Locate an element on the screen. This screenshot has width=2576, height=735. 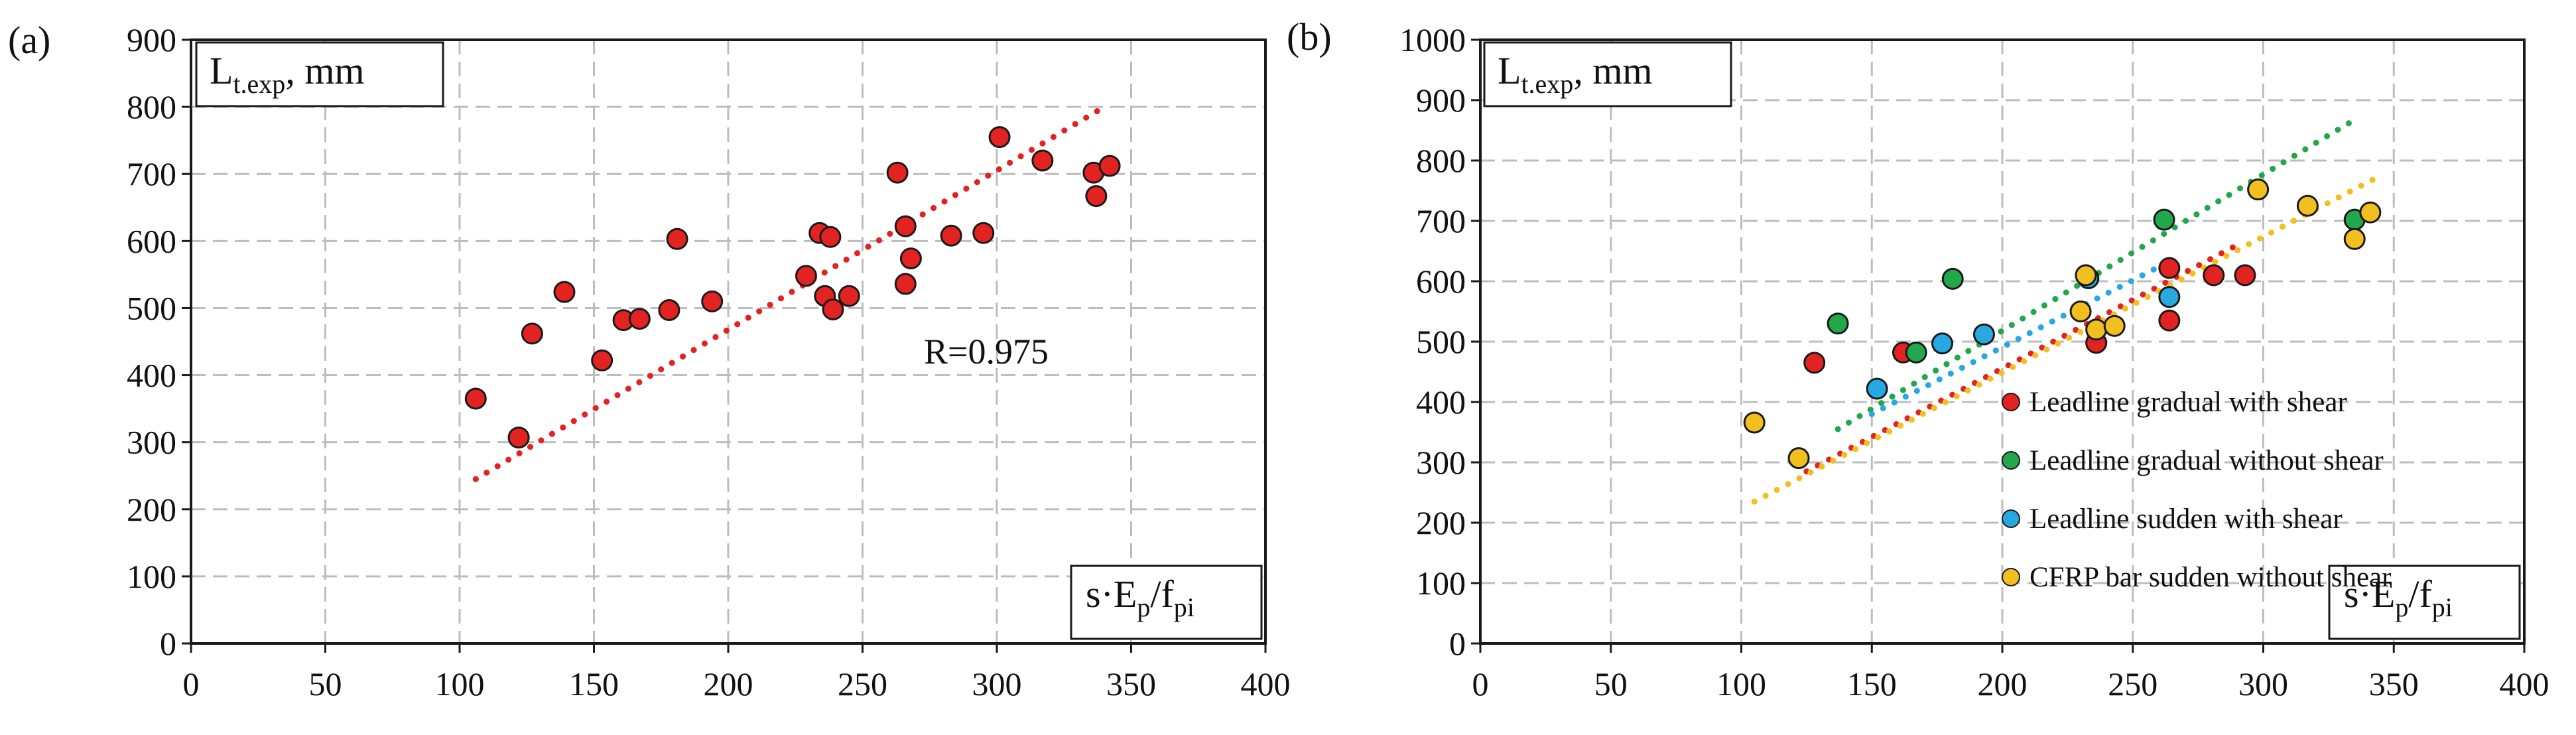
panel-label: (b) is located at coordinates (1310, 36).